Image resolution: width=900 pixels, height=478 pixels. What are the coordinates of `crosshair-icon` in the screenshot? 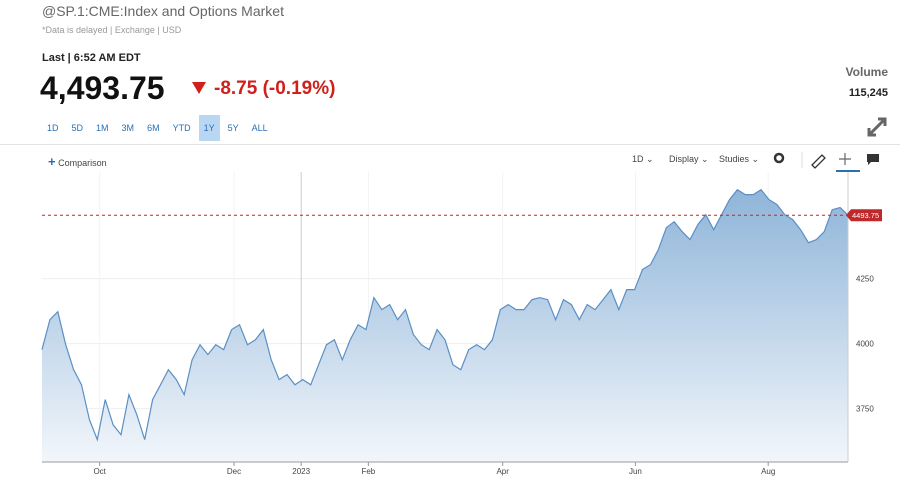 It's located at (845, 159).